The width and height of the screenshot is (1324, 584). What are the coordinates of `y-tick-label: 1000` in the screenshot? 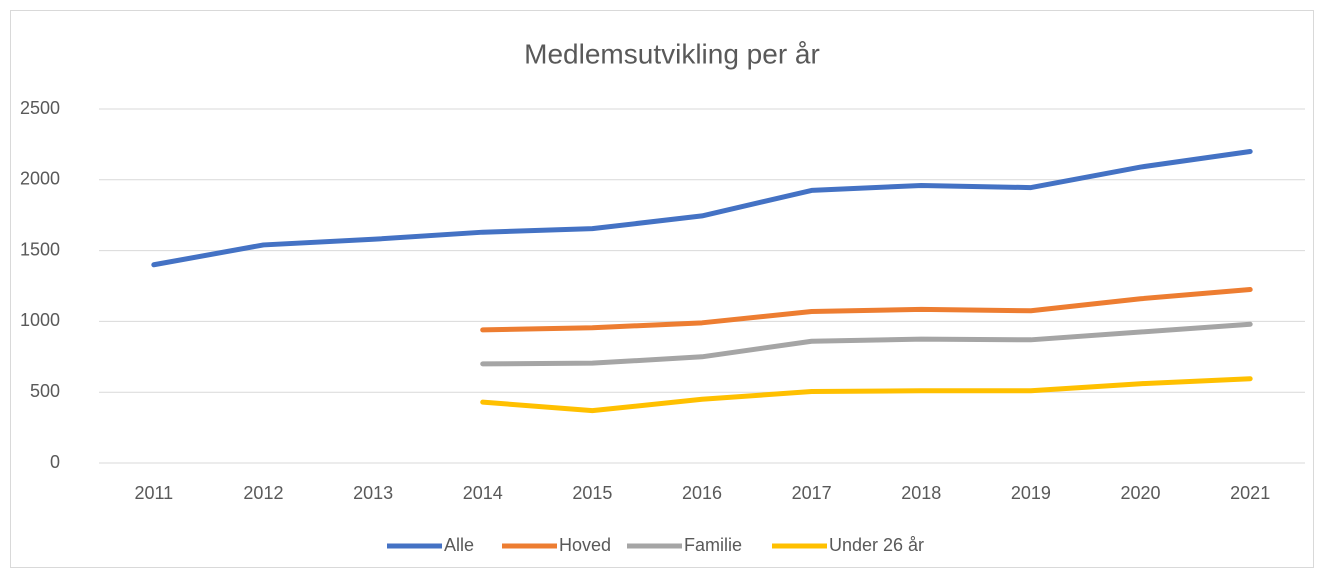 It's located at (40, 320).